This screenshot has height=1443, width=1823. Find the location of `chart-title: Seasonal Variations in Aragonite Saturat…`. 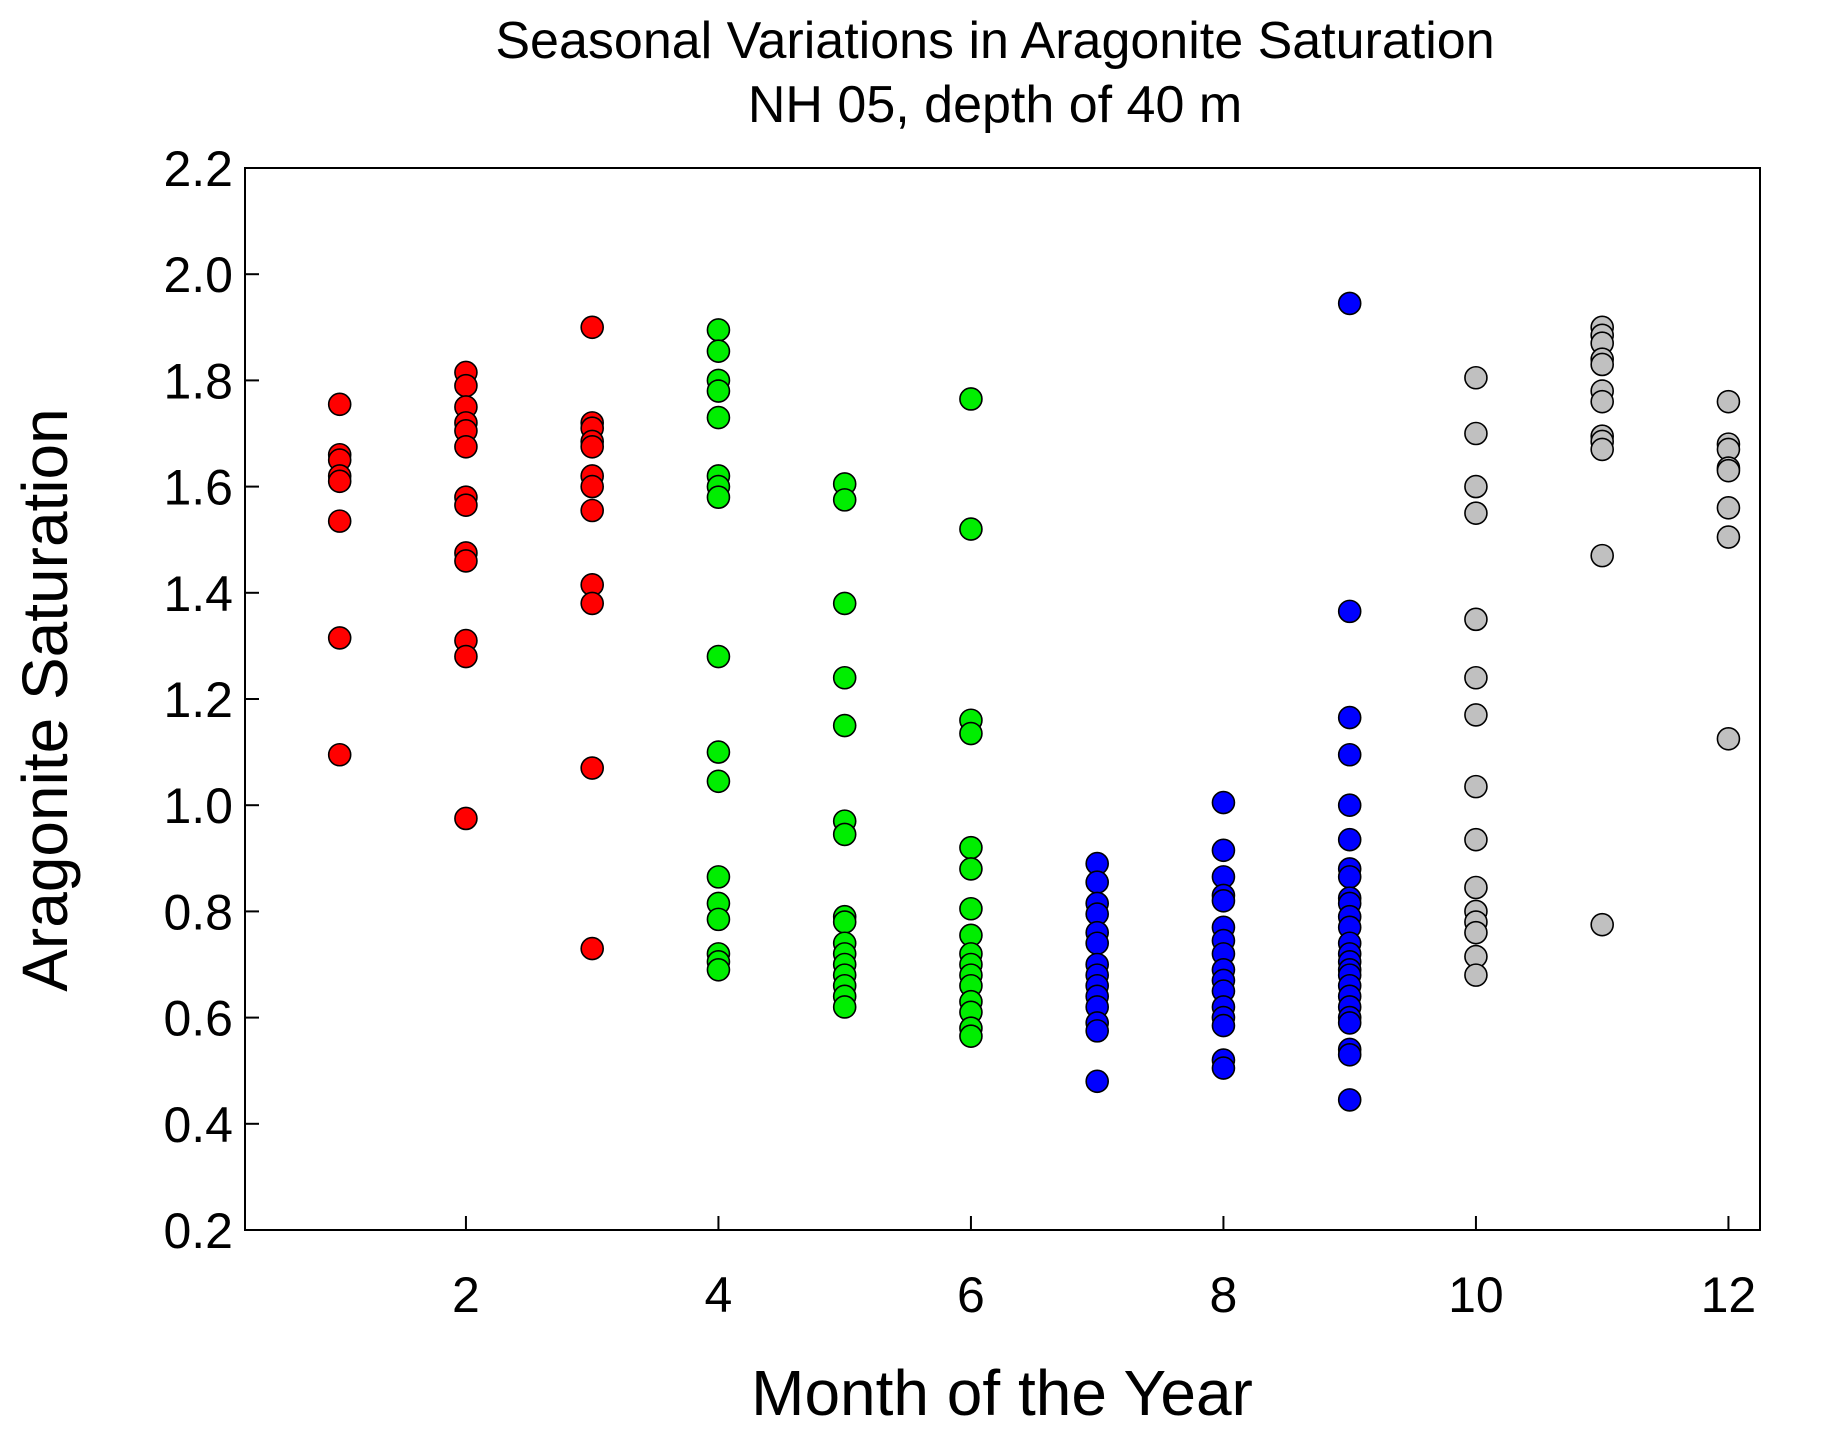

chart-title: Seasonal Variations in Aragonite Saturat… is located at coordinates (994, 41).